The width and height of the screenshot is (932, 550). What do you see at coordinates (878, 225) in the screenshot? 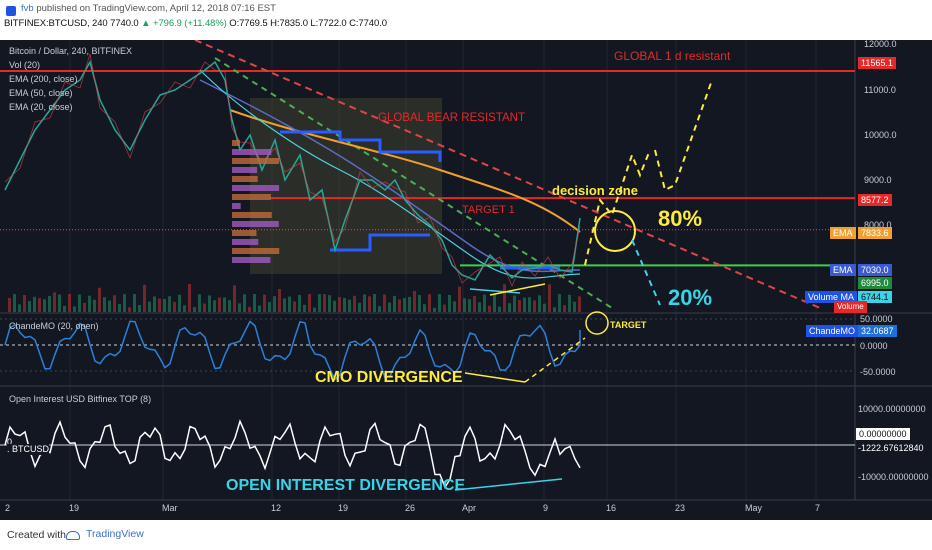
I see `price-tick: 8000.0` at bounding box center [878, 225].